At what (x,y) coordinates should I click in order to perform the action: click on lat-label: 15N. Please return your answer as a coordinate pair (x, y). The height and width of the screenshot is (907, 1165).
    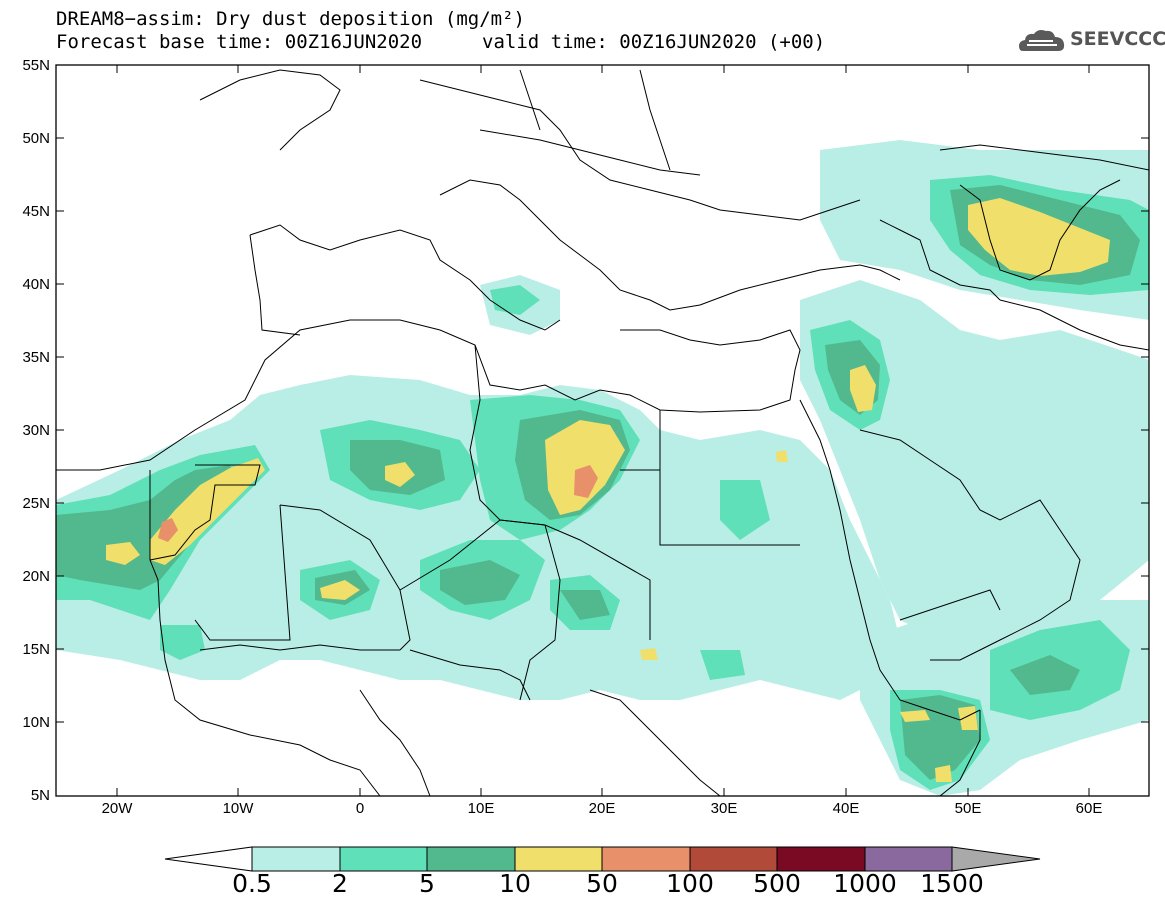
    Looking at the image, I should click on (36, 649).